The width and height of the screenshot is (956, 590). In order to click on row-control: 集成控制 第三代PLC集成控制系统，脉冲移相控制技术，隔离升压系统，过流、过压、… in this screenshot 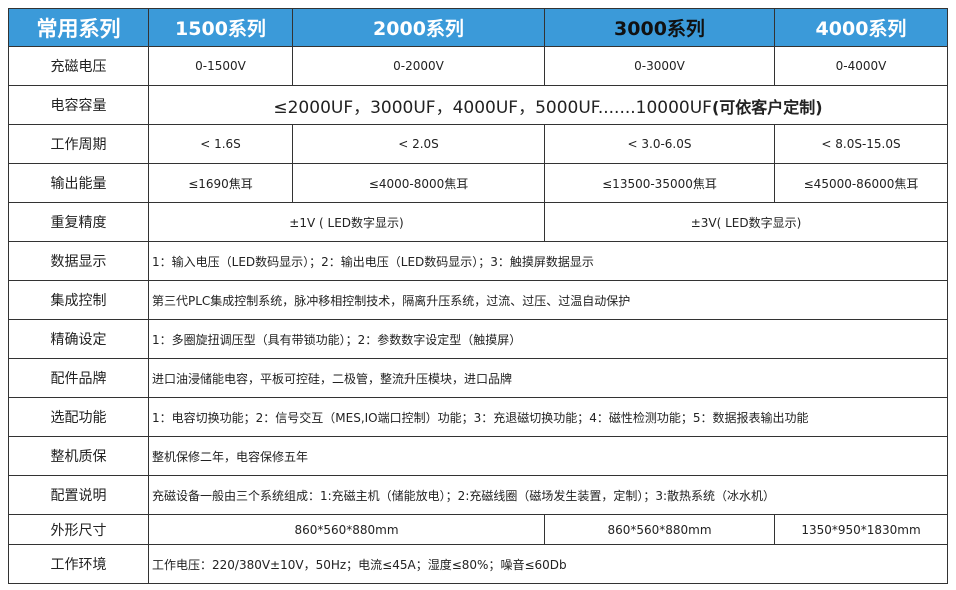, I will do `click(478, 300)`.